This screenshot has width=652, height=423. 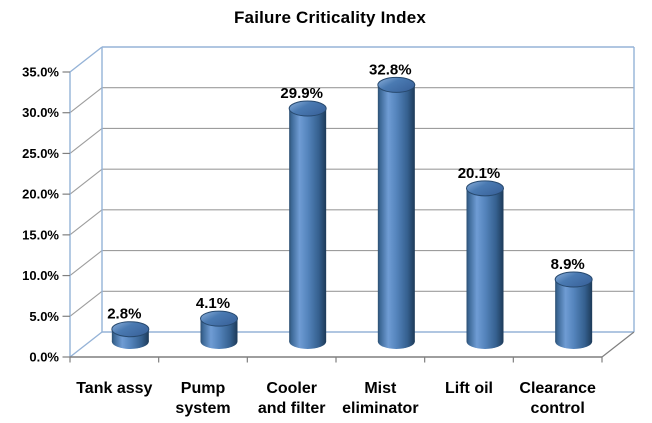 I want to click on y-tick-label: 15.0%, so click(x=40, y=234).